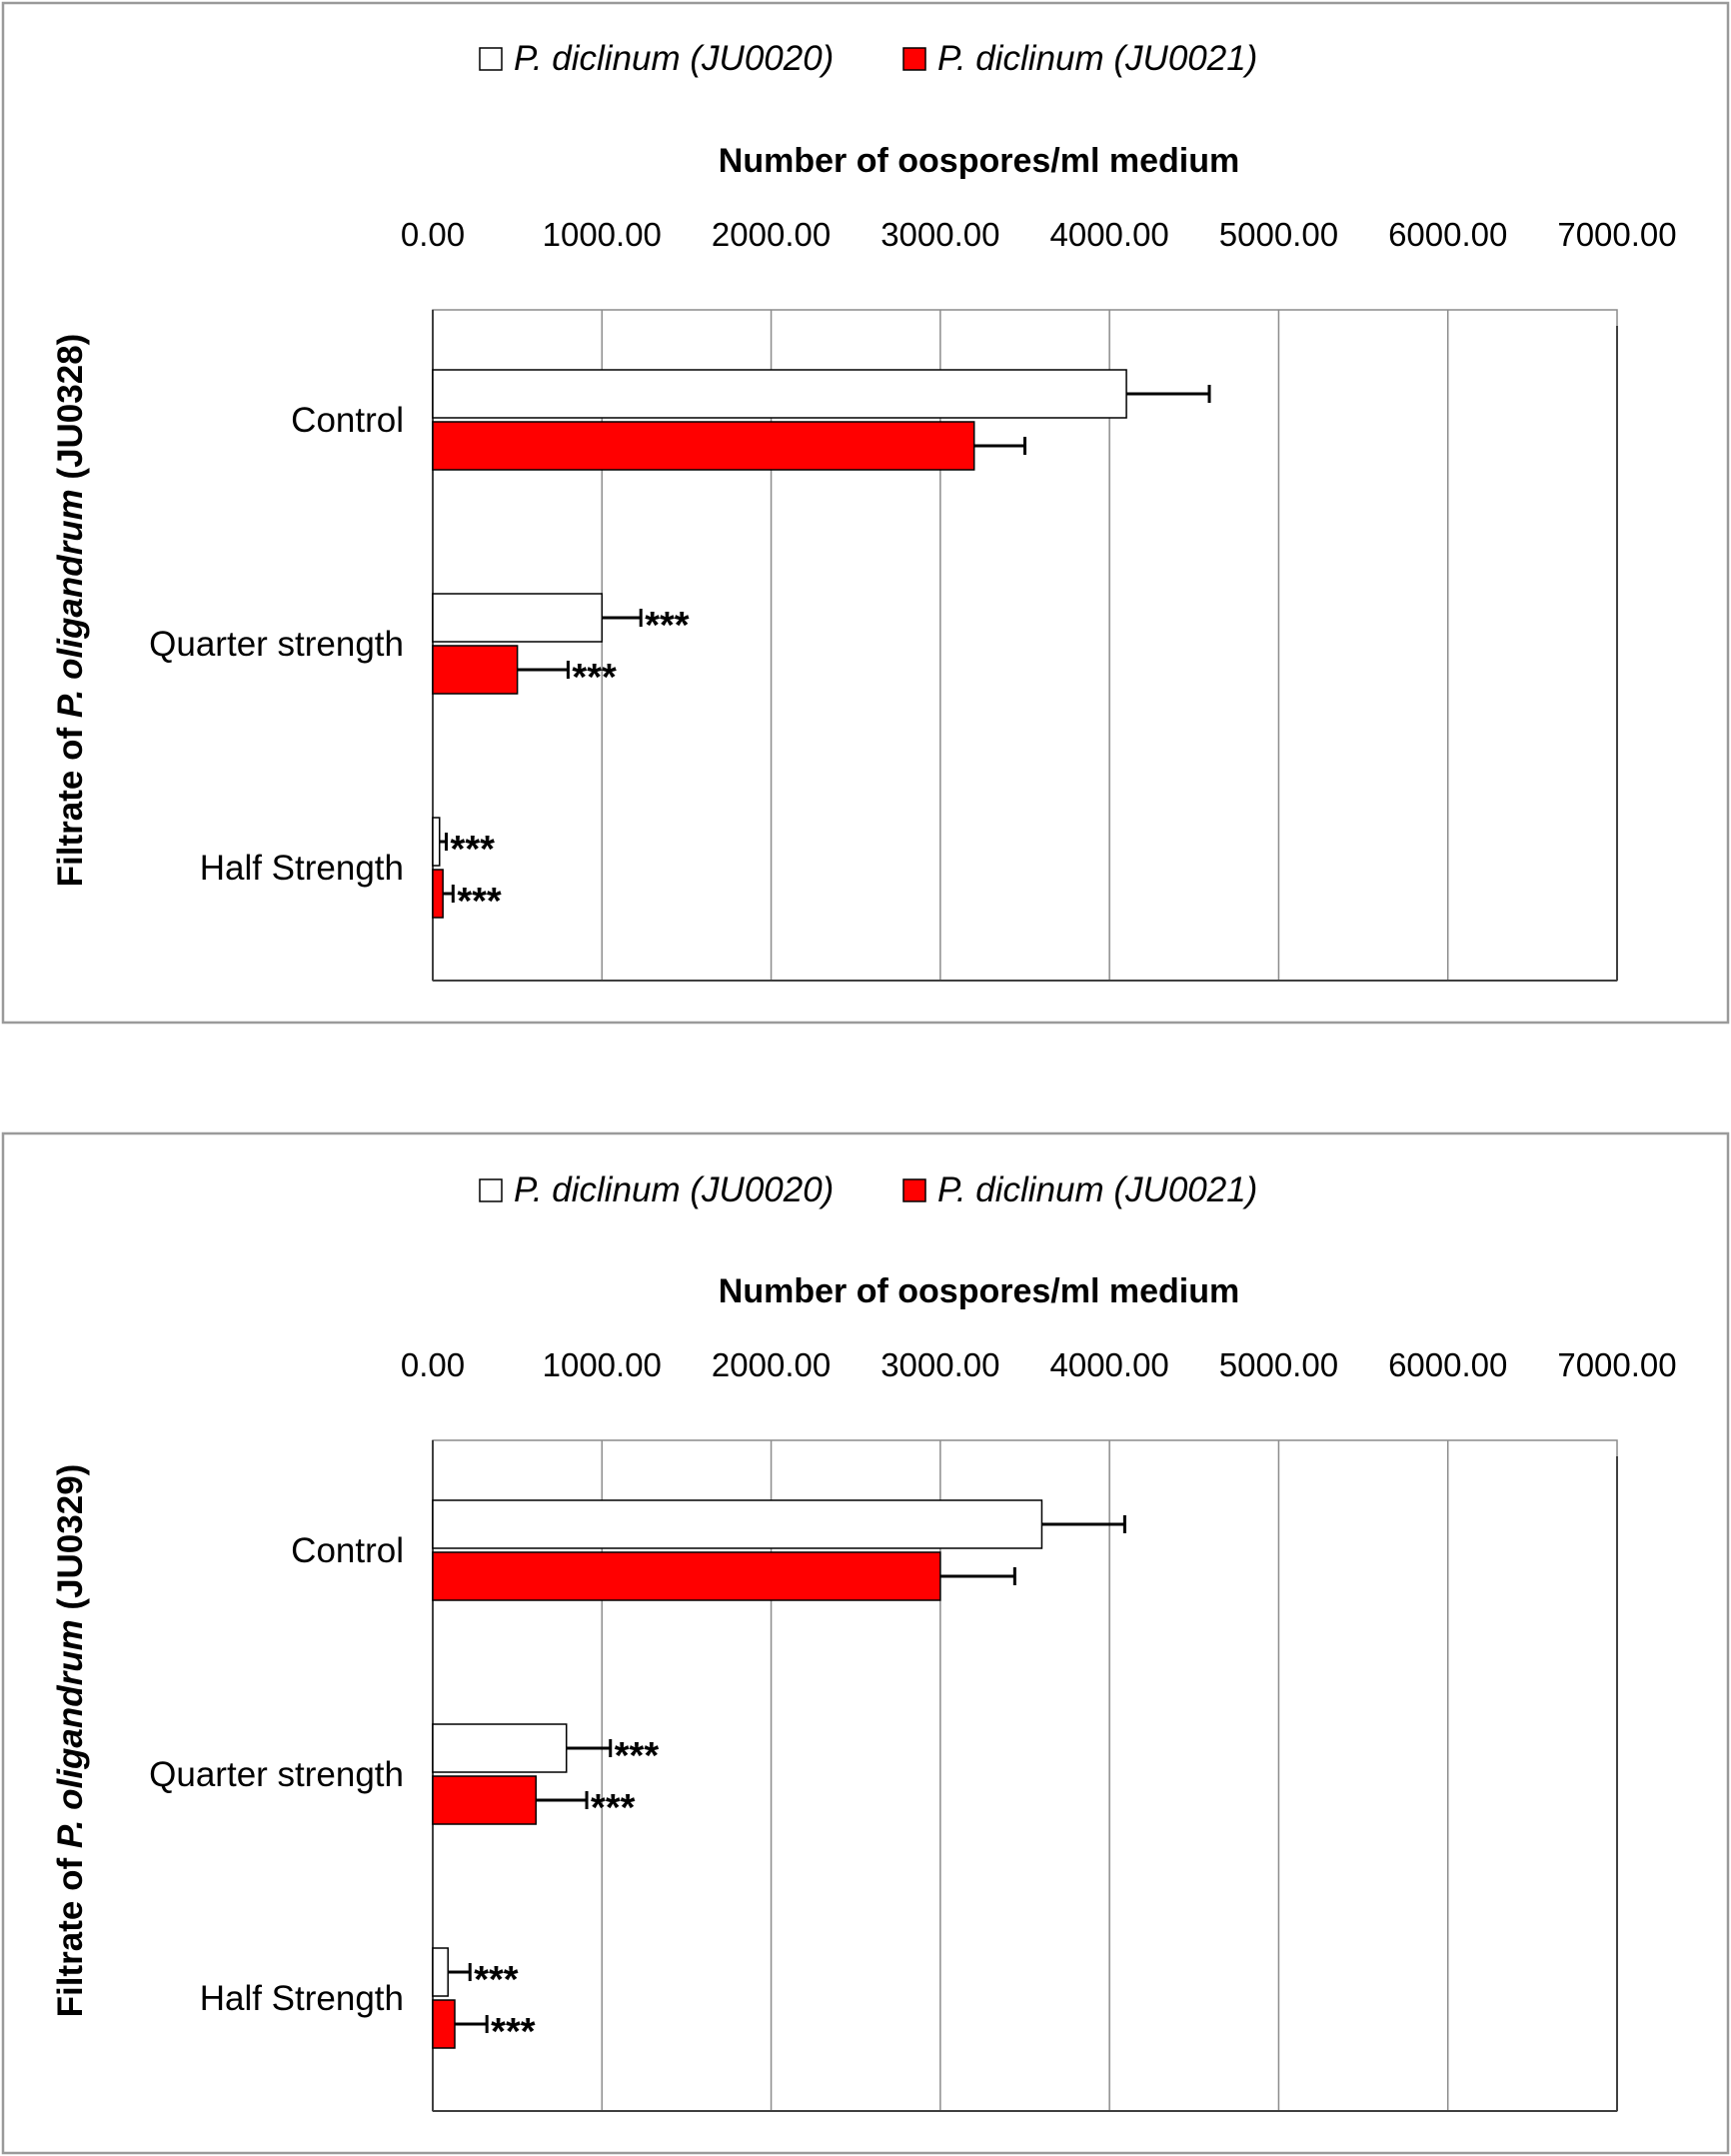 This screenshot has height=2156, width=1731. I want to click on y-axis-title: Filtrate of P. oligandrum (JU0328), so click(70, 611).